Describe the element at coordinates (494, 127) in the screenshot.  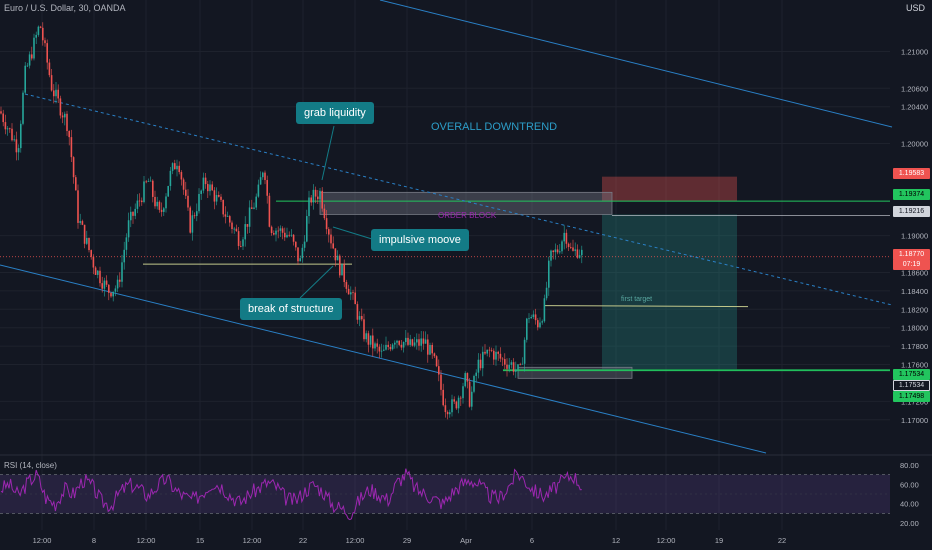
I see `overall-downtrend-label: OVERALL DOWNTREND` at that location.